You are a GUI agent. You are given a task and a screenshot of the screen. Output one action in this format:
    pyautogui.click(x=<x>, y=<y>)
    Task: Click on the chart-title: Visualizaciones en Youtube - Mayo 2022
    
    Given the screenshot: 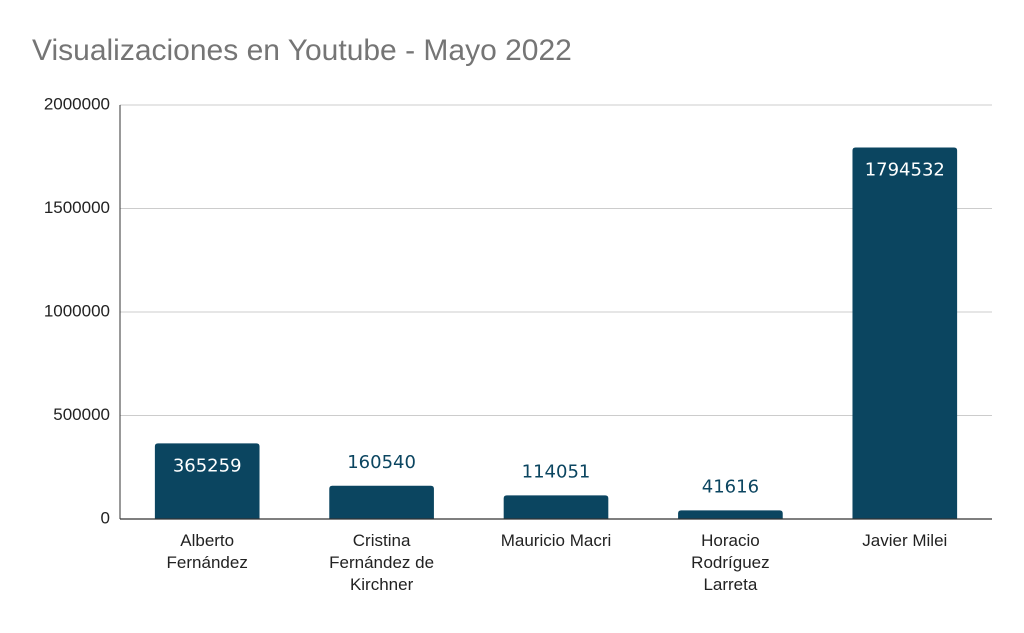 What is the action you would take?
    pyautogui.click(x=302, y=50)
    